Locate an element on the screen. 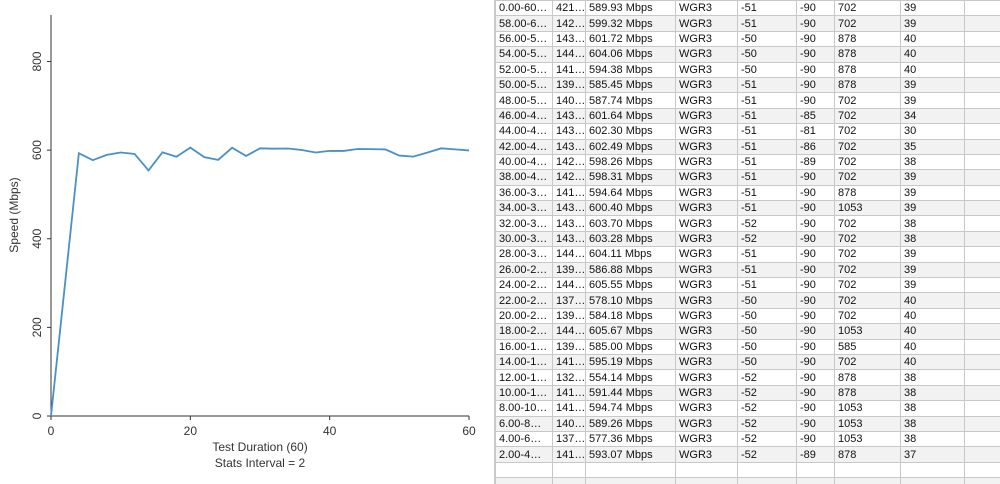 The width and height of the screenshot is (1000, 484). table-row: 36.00-3… 141… 594.64 Mbps WGR3 -51 -90 878 39 is located at coordinates (747, 193).